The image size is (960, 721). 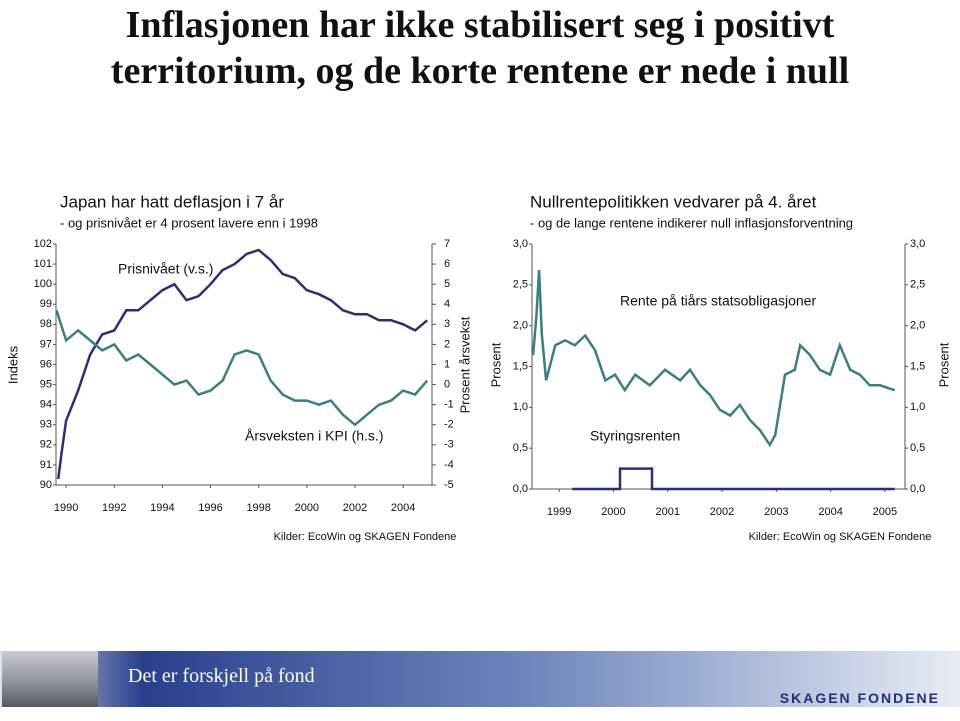 I want to click on series-label: Prisnivået (v.s.), so click(x=165, y=269).